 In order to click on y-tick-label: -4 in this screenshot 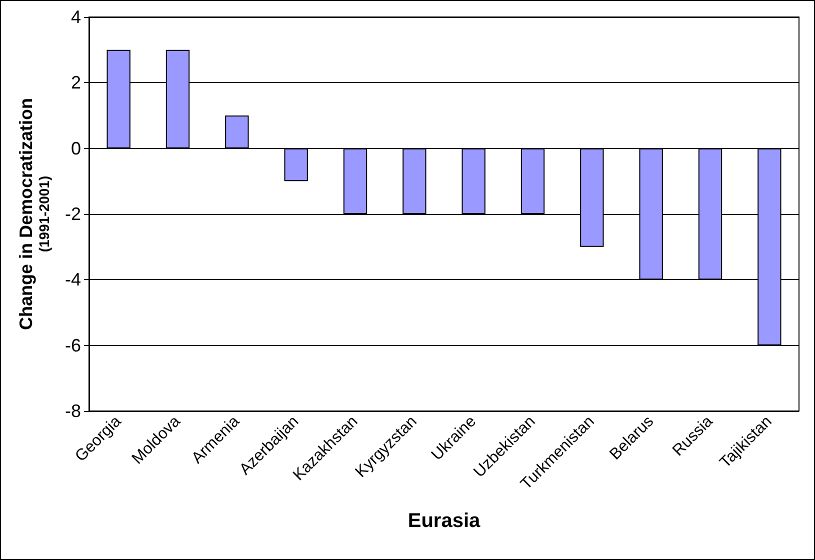, I will do `click(72, 280)`.